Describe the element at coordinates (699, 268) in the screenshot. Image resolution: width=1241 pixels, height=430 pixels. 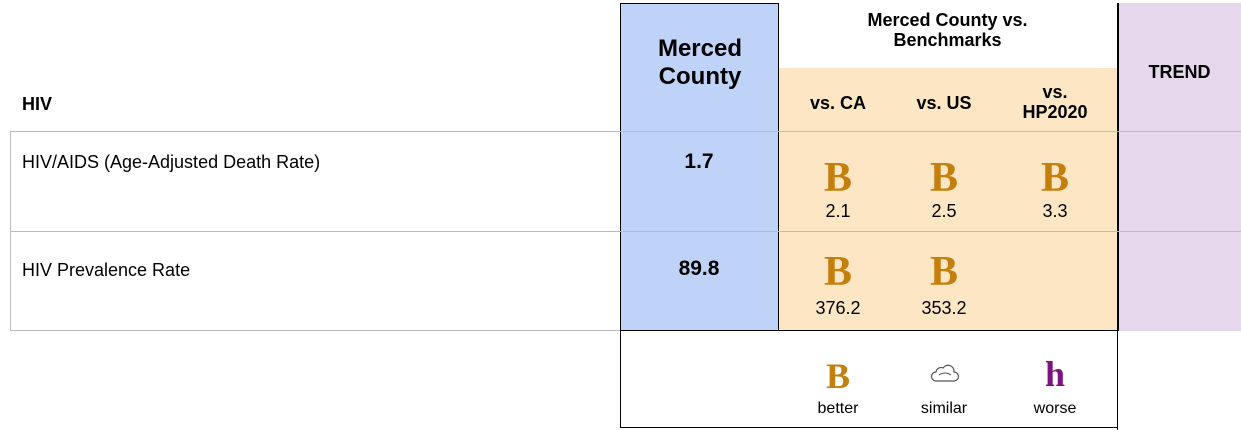
I see `county-value: 89.8` at that location.